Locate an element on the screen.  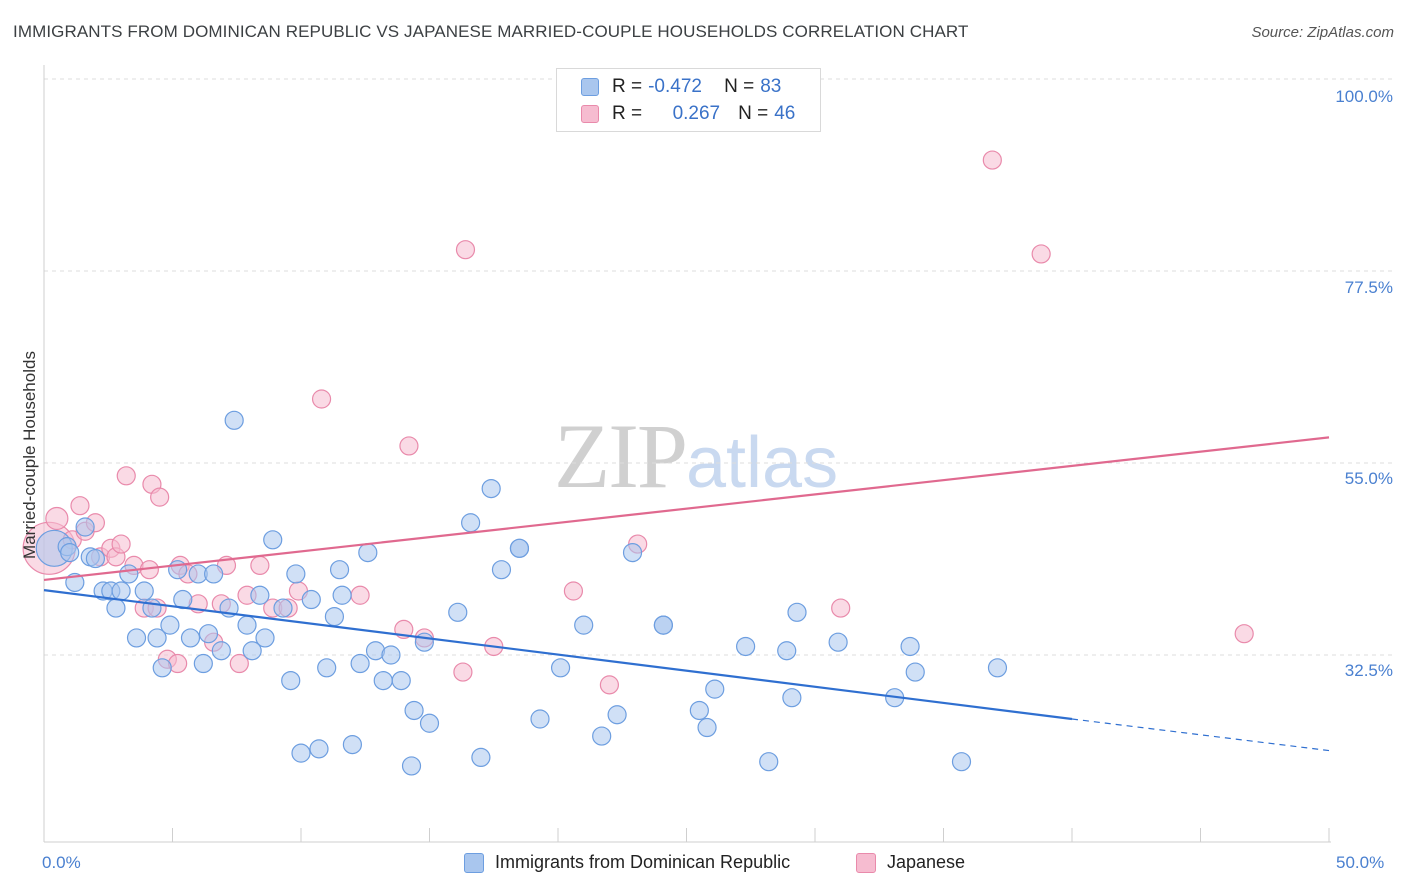
blue-legend-label: Immigrants from Dominican Republic is located at coordinates (643, 862).